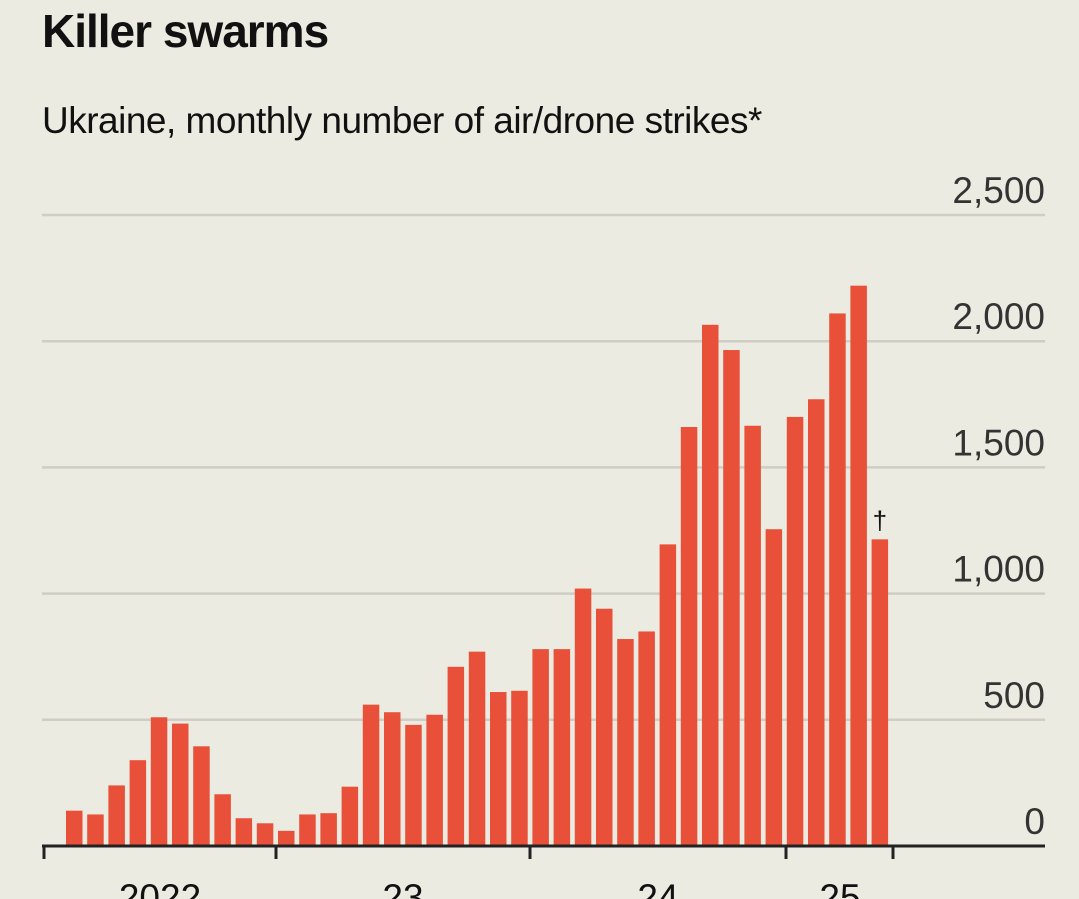 This screenshot has height=899, width=1079. I want to click on chart-title: Killer swarms, so click(185, 31).